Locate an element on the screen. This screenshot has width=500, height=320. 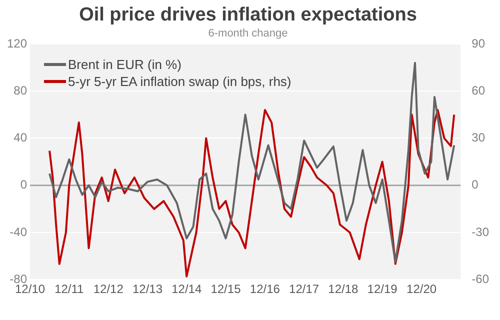
y2-tick-label: 90 is located at coordinates (479, 43).